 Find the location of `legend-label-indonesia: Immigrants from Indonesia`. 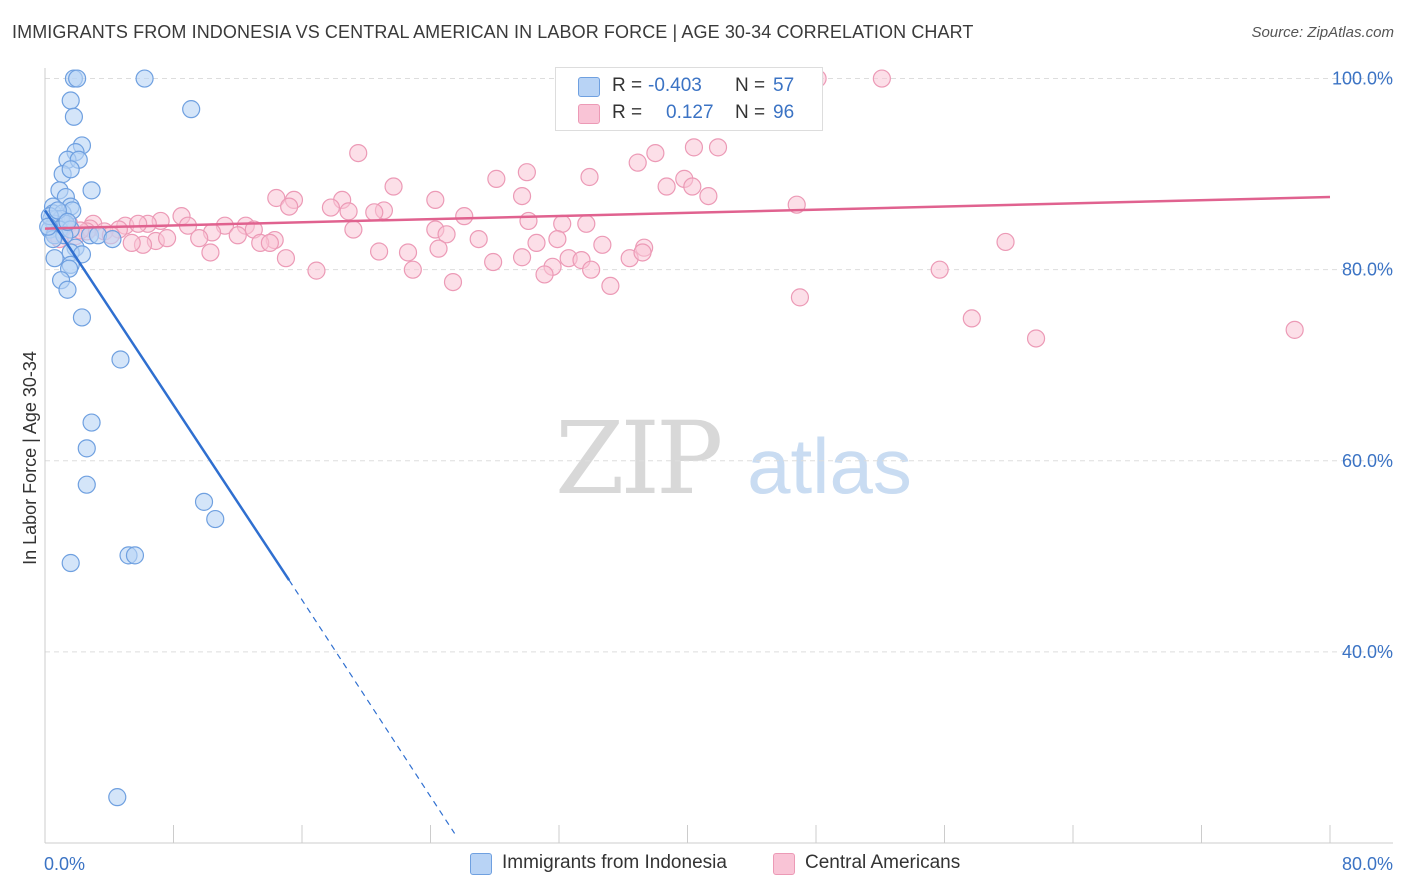

legend-label-indonesia: Immigrants from Indonesia is located at coordinates (614, 862).